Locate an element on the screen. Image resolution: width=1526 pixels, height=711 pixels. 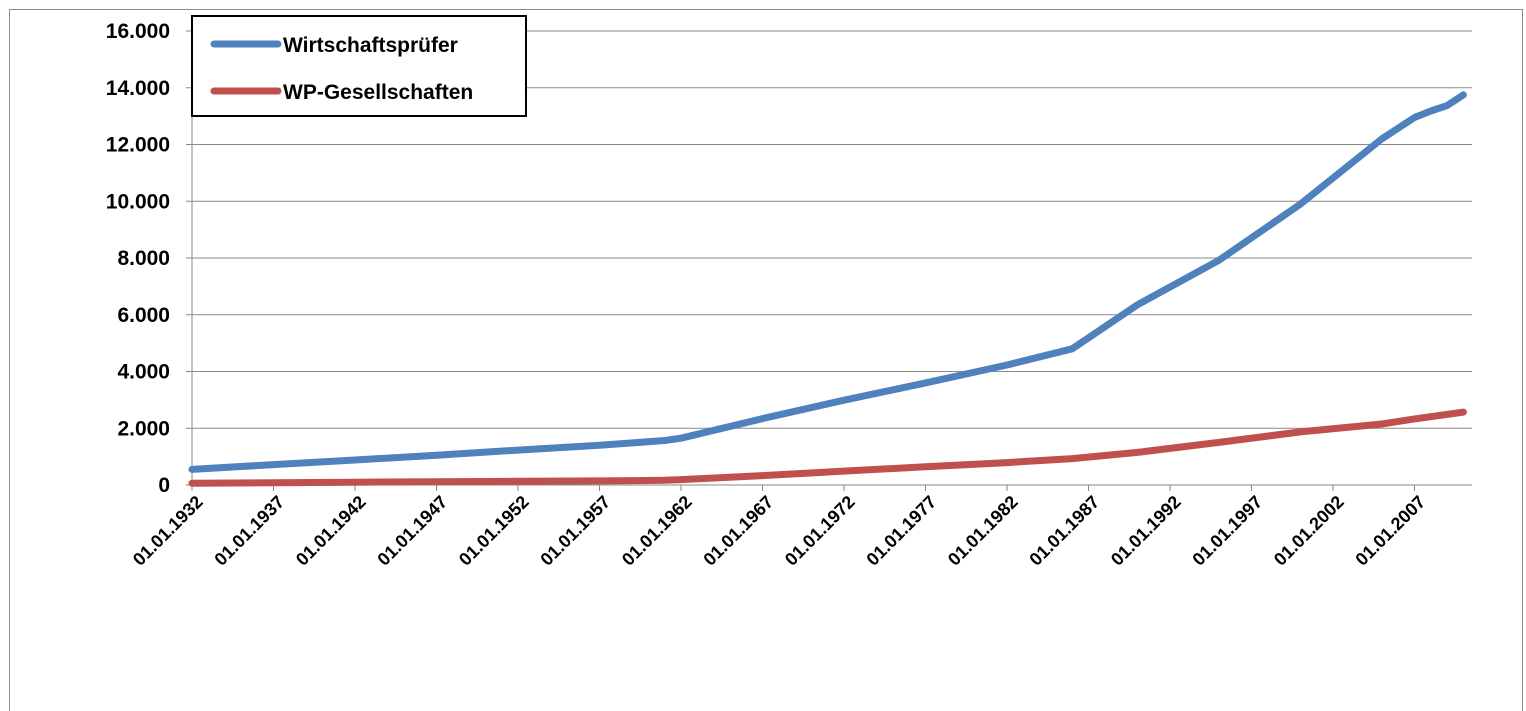
x-tick-label: 01.01.1947 is located at coordinates (412, 531).